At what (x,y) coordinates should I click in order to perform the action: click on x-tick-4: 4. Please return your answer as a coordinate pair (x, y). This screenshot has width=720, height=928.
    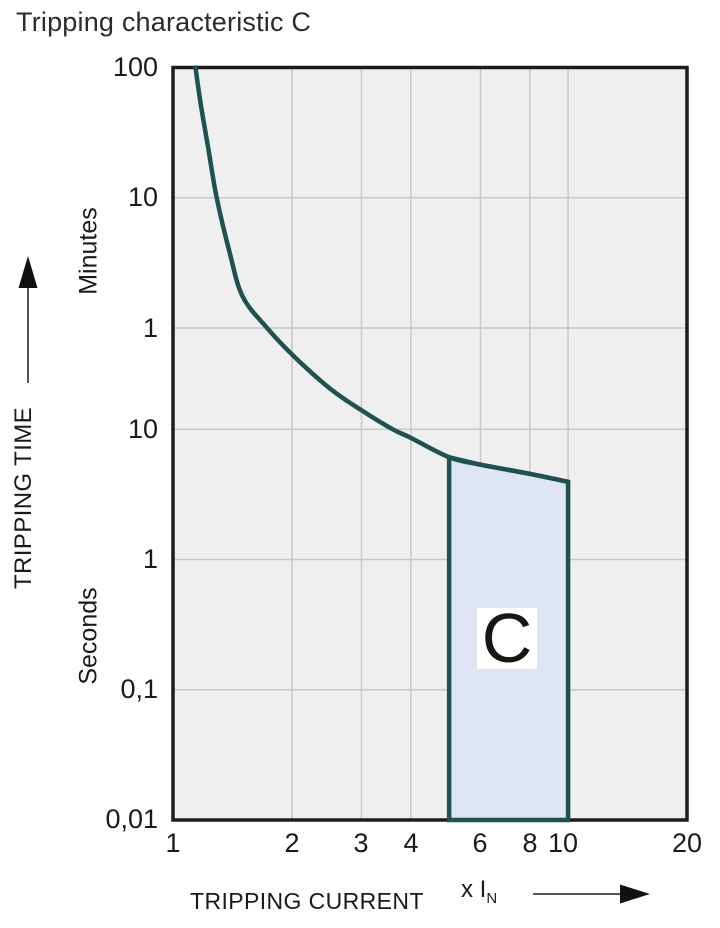
    Looking at the image, I should click on (411, 843).